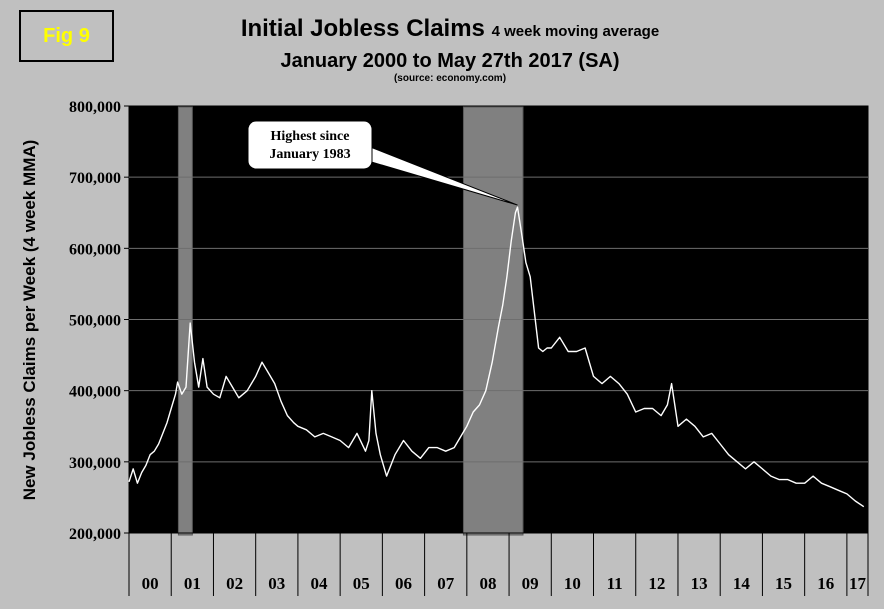 The width and height of the screenshot is (884, 609). What do you see at coordinates (446, 583) in the screenshot?
I see `x-year-label: 07` at bounding box center [446, 583].